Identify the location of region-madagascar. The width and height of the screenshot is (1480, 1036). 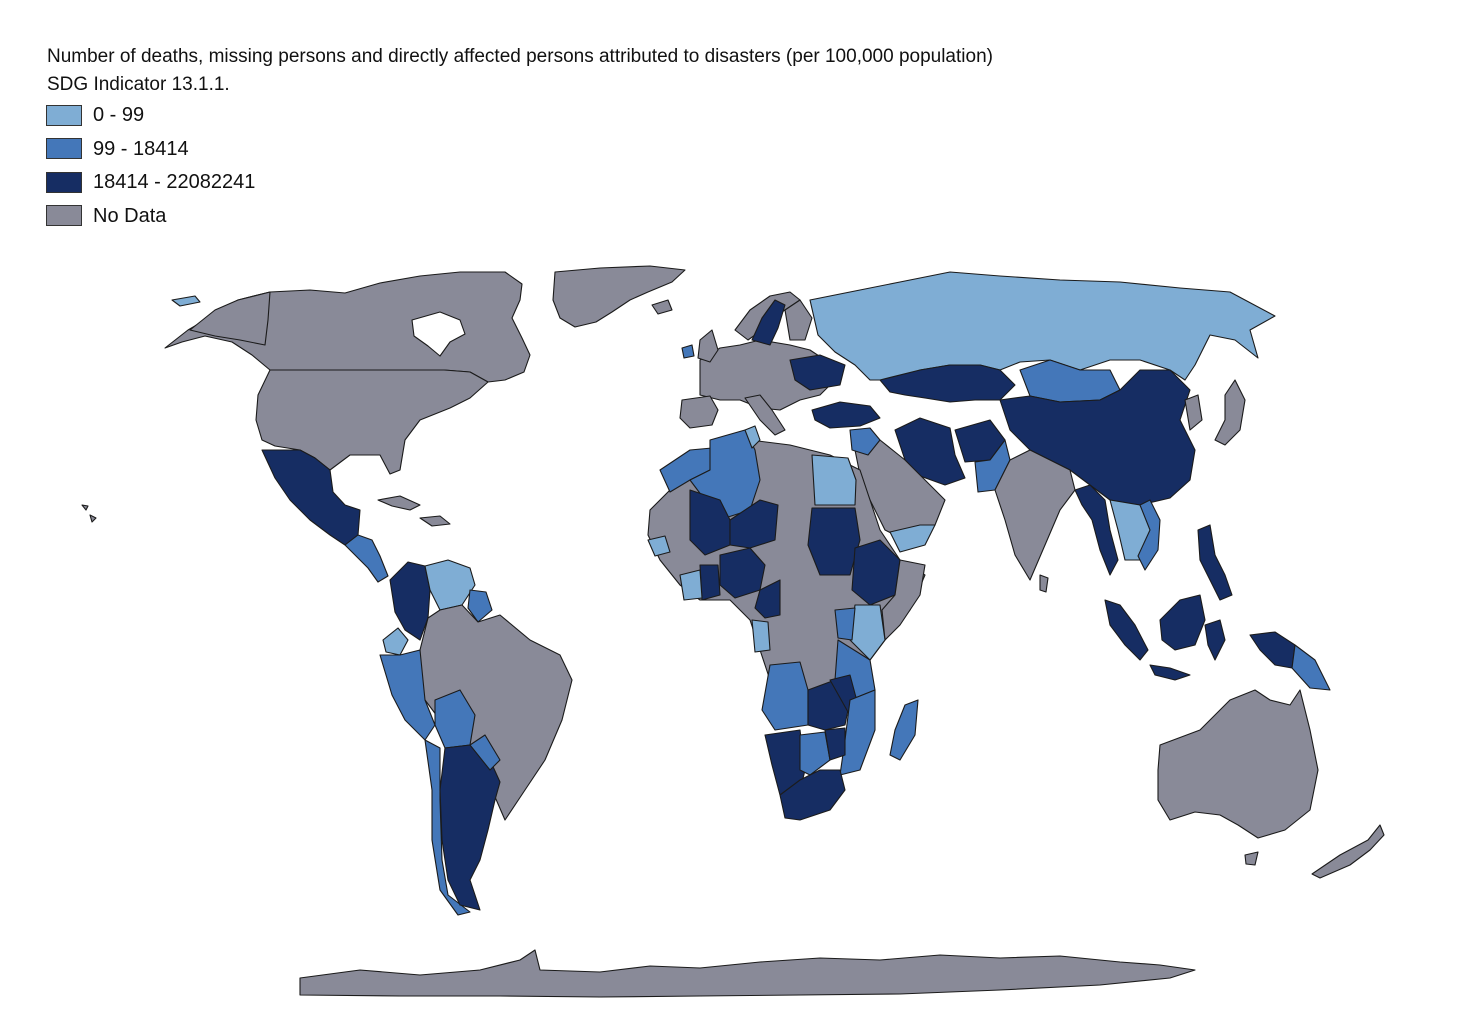
(904, 730).